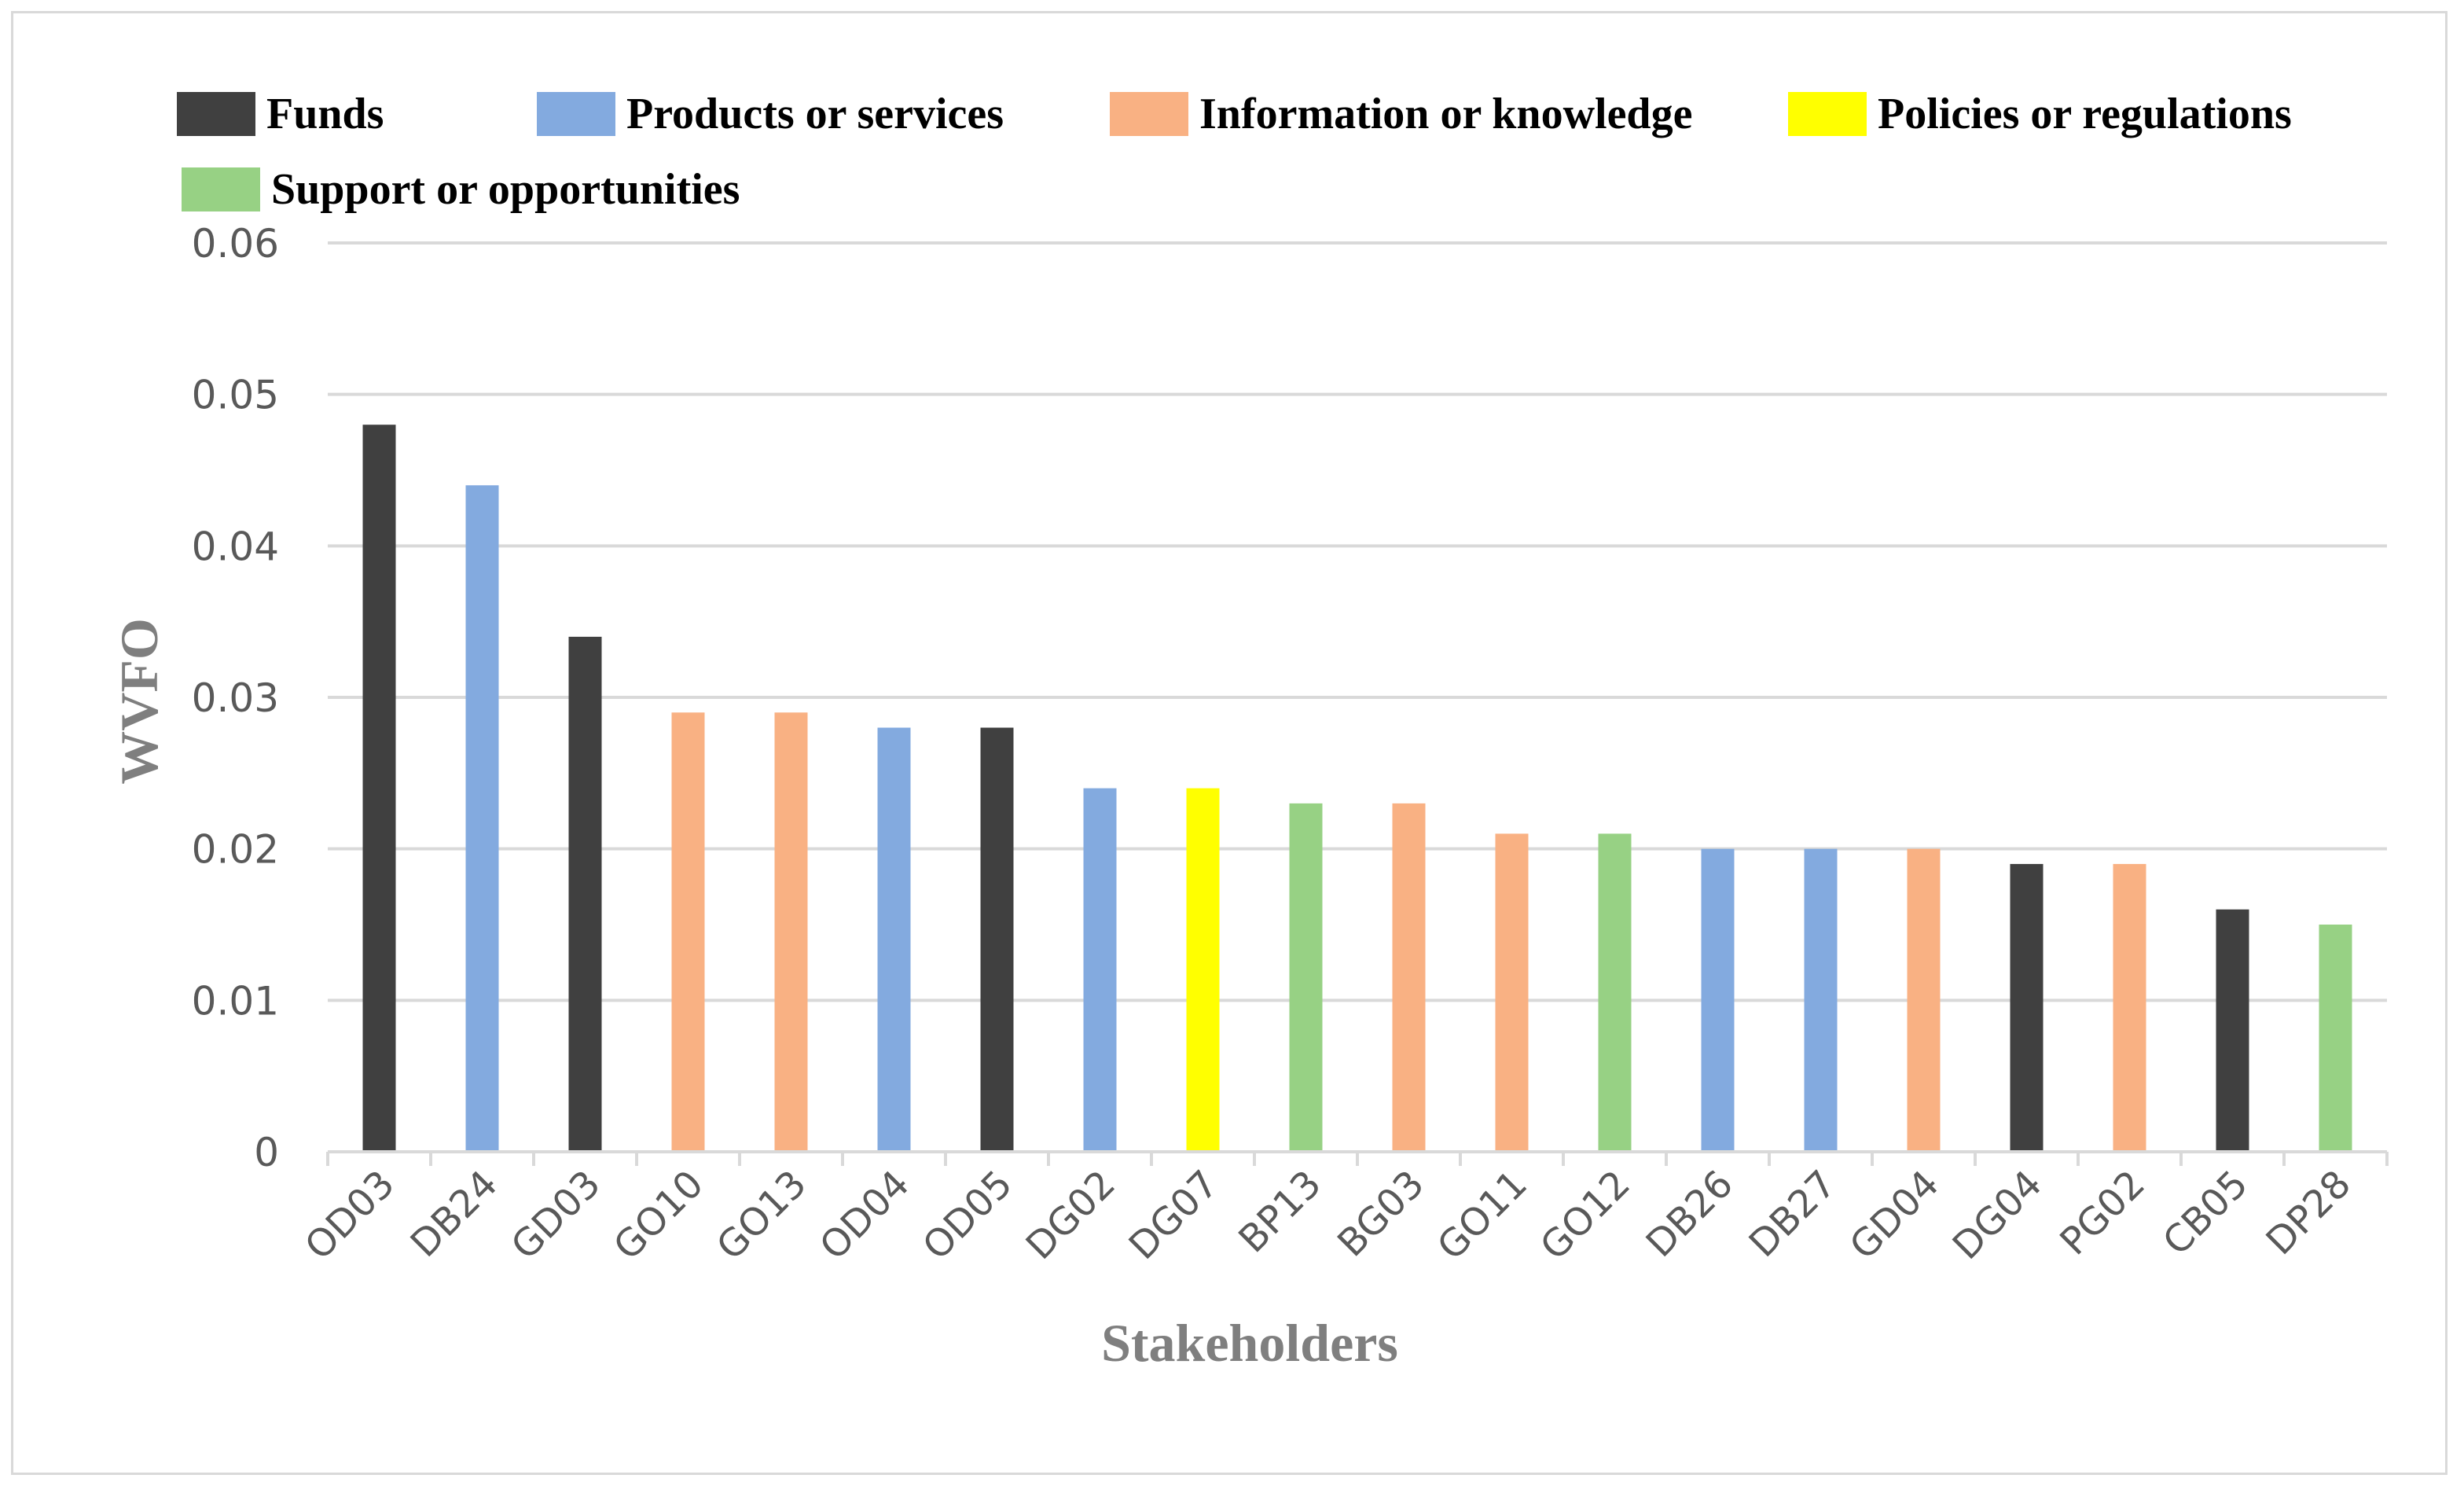 Image resolution: width=2464 pixels, height=1493 pixels. What do you see at coordinates (235, 1001) in the screenshot?
I see `y-tick-label: 0.01` at bounding box center [235, 1001].